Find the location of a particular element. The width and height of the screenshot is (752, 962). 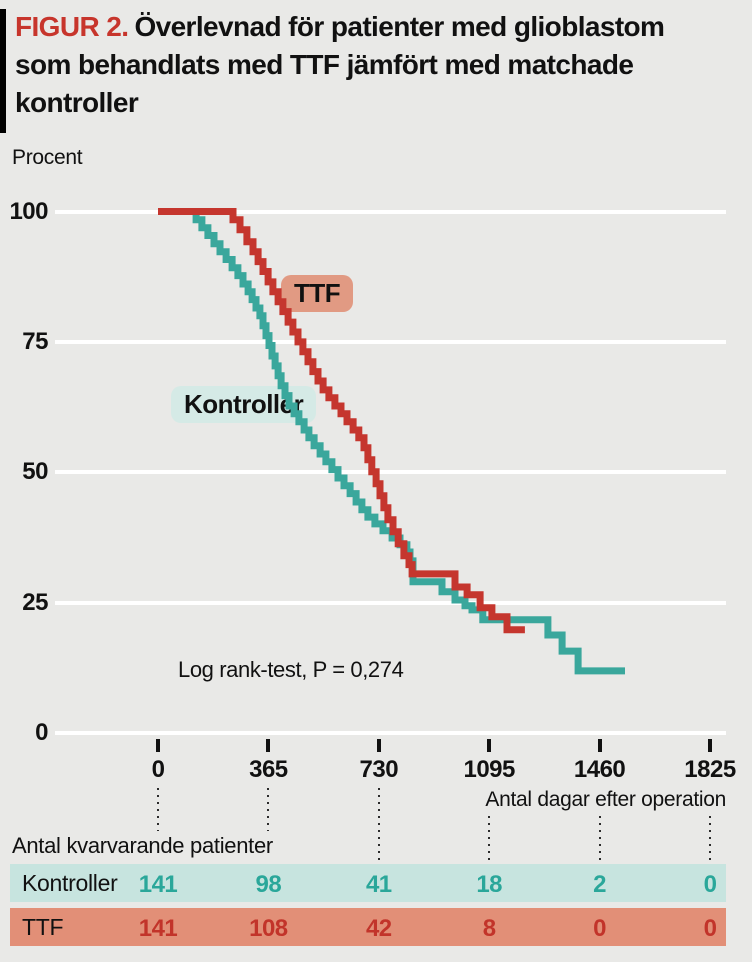

legend-chip-ttf: TTF is located at coordinates (317, 293).